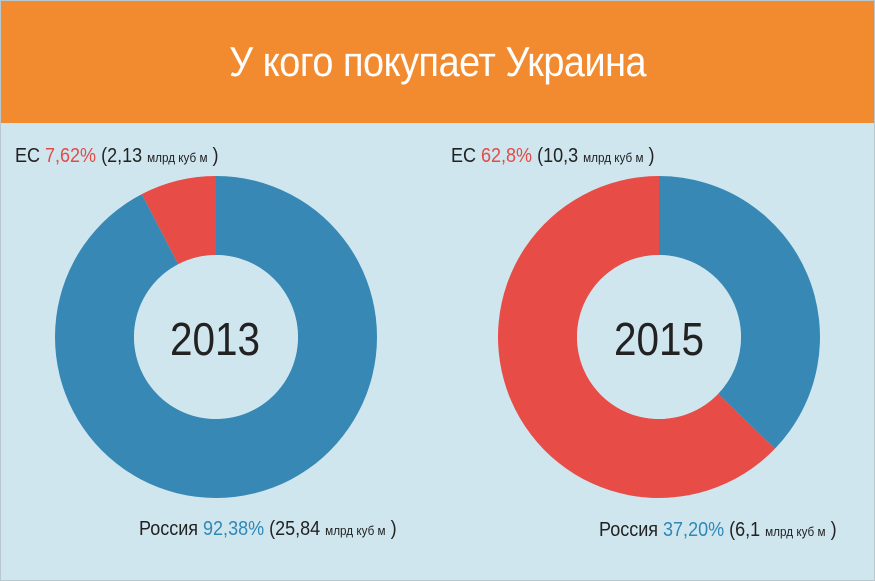 Image resolution: width=875 pixels, height=581 pixels. I want to click on label-russia-2013-name: Россия, so click(169, 529).